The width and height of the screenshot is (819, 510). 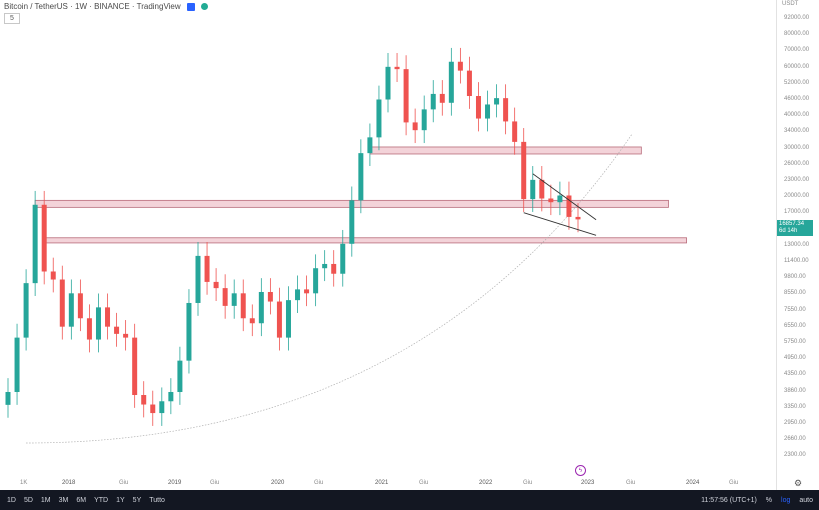 What do you see at coordinates (797, 99) in the screenshot?
I see `price-tick-label: 46000.00` at bounding box center [797, 99].